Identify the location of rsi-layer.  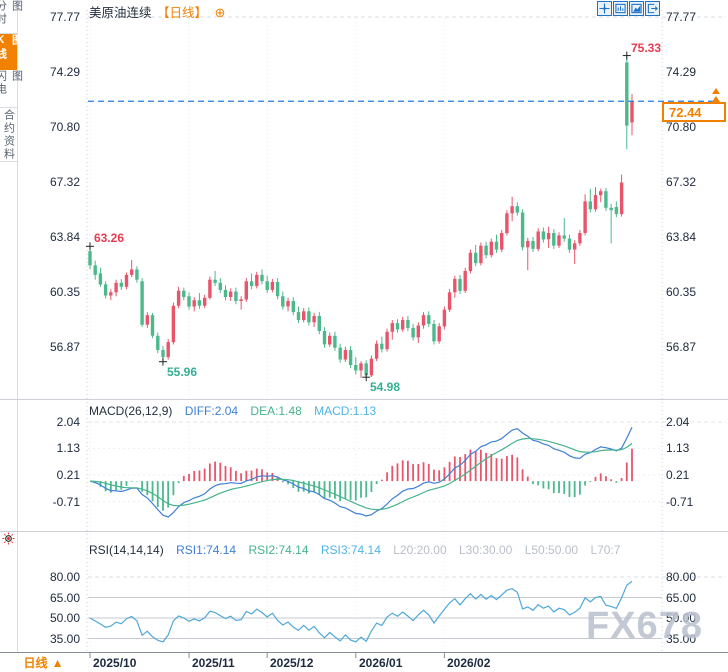
(361, 611).